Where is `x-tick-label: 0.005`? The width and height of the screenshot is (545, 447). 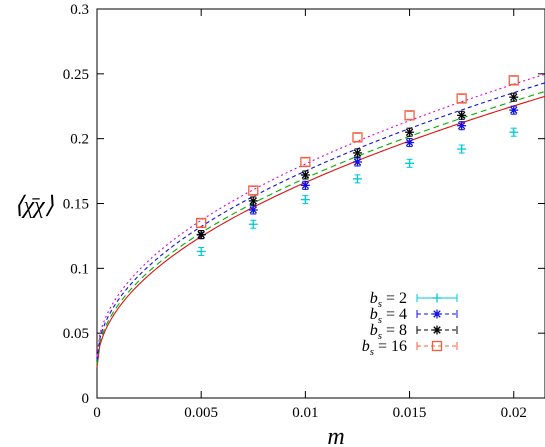
x-tick-label: 0.005 is located at coordinates (201, 413).